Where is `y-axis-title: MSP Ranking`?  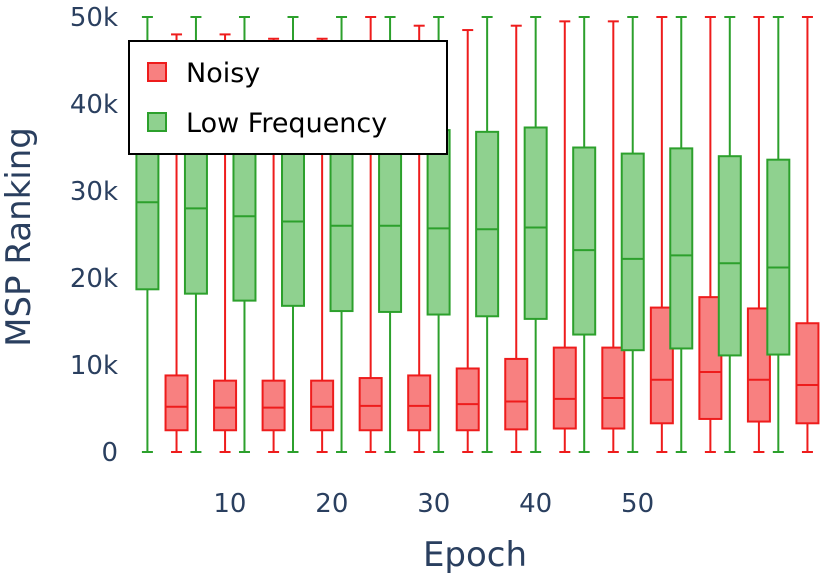
y-axis-title: MSP Ranking is located at coordinates (19, 237).